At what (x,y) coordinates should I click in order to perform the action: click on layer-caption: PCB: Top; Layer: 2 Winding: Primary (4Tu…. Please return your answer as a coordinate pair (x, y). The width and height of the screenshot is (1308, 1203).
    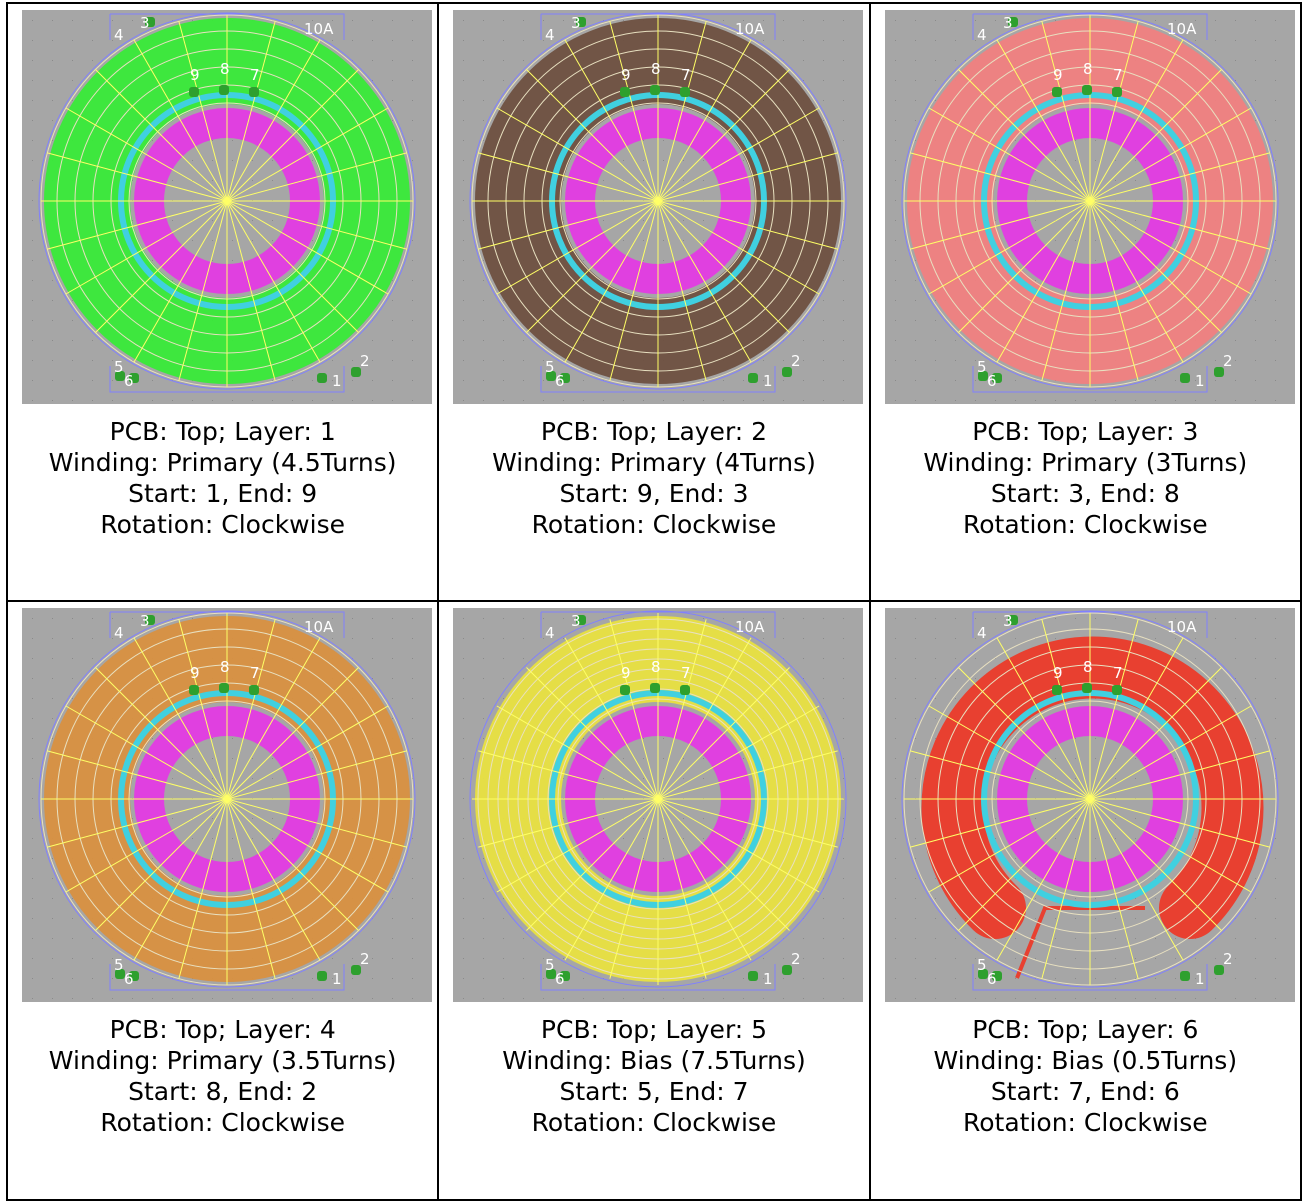
    Looking at the image, I should click on (653, 478).